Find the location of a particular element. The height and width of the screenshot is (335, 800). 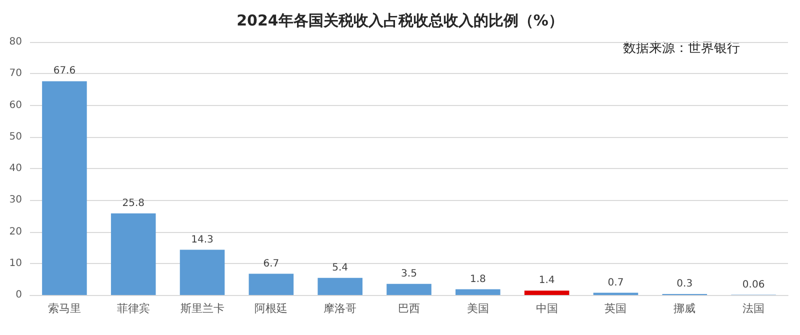

data-label: 3.5 is located at coordinates (409, 274).